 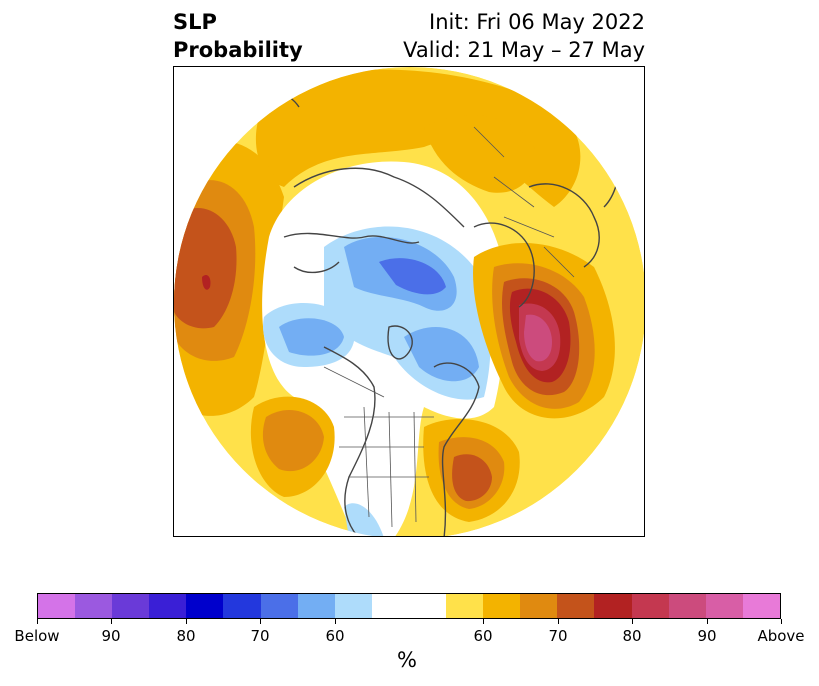 I want to click on below-65-canada, so click(x=441, y=354).